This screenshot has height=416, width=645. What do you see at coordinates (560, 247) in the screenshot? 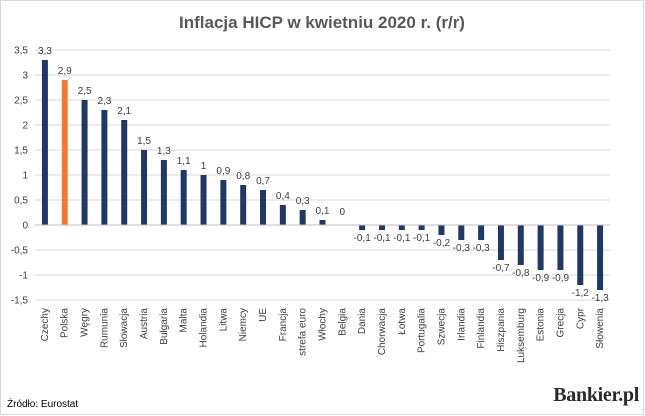
I see `bar-grecja` at bounding box center [560, 247].